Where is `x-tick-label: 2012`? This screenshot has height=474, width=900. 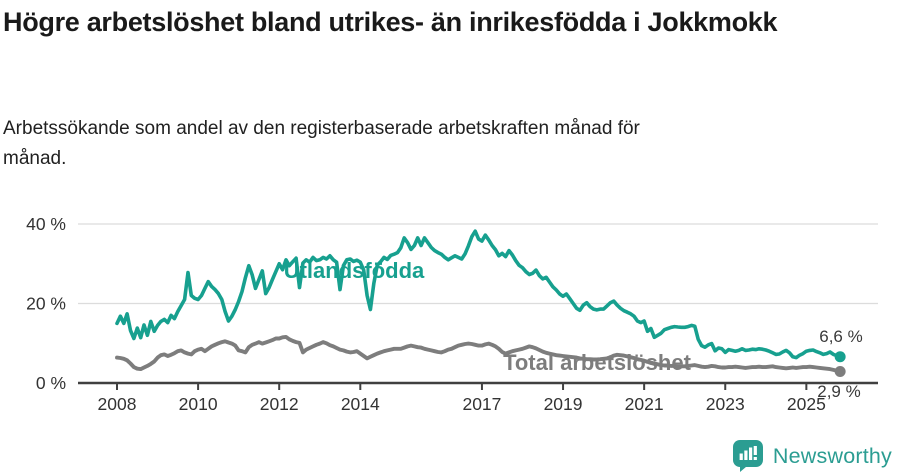
x-tick-label: 2012 is located at coordinates (279, 404).